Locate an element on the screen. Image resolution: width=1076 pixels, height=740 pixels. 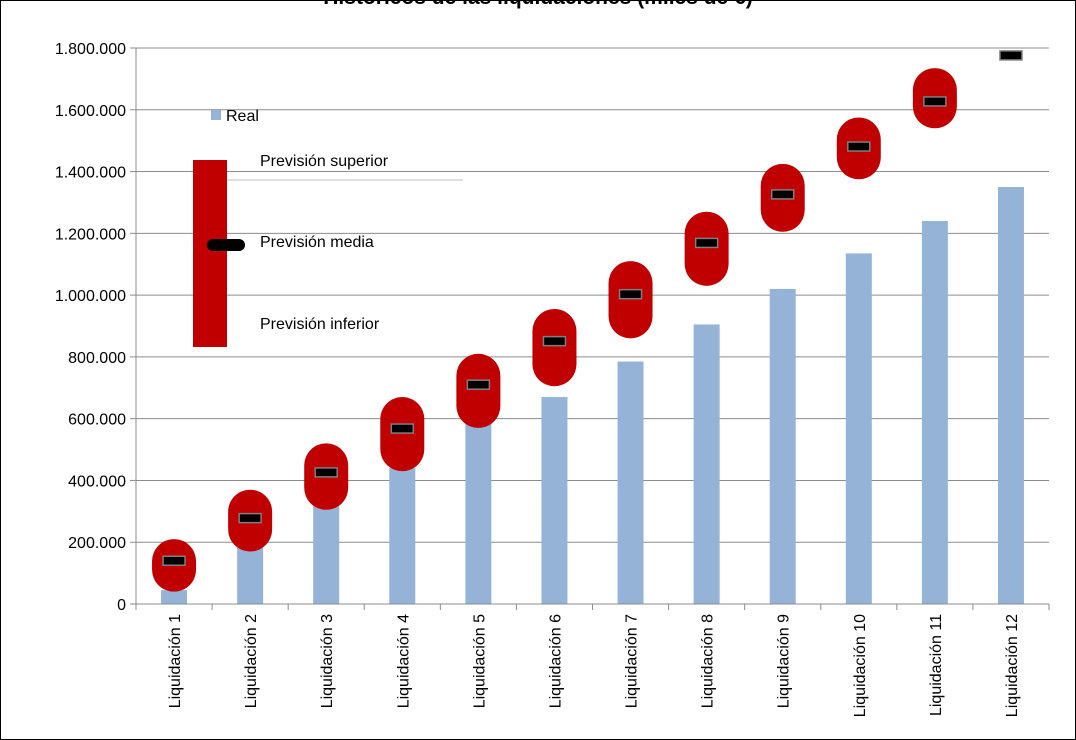
y-tick-label: 1.600.000 is located at coordinates (90, 111).